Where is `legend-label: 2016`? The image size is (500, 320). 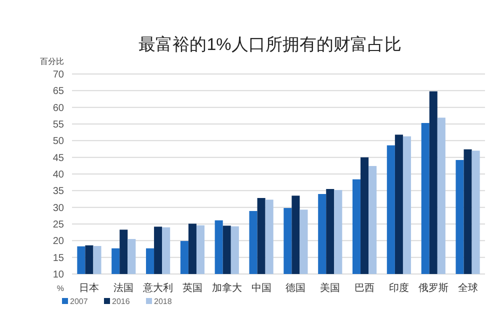 legend-label: 2016 is located at coordinates (121, 301).